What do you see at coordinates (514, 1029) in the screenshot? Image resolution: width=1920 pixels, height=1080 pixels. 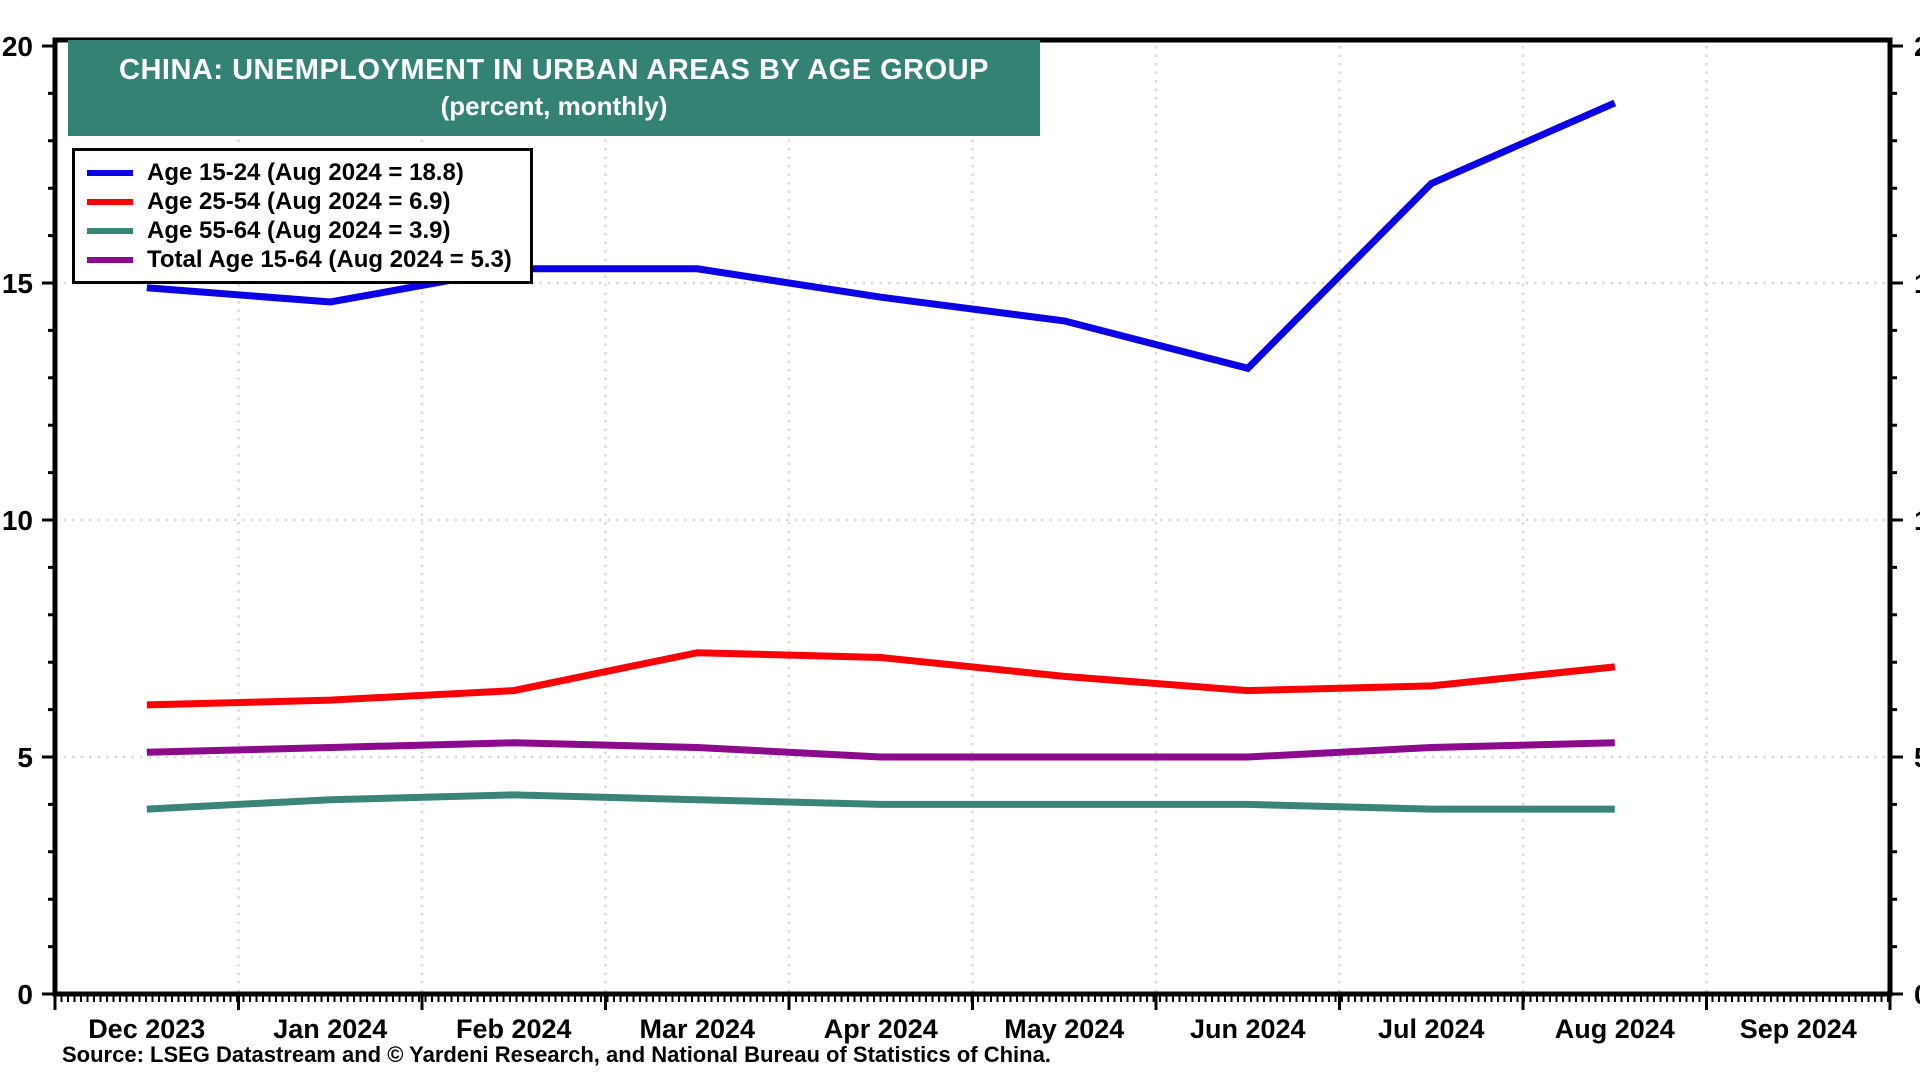 I see `x-axis-label: Feb 2024` at bounding box center [514, 1029].